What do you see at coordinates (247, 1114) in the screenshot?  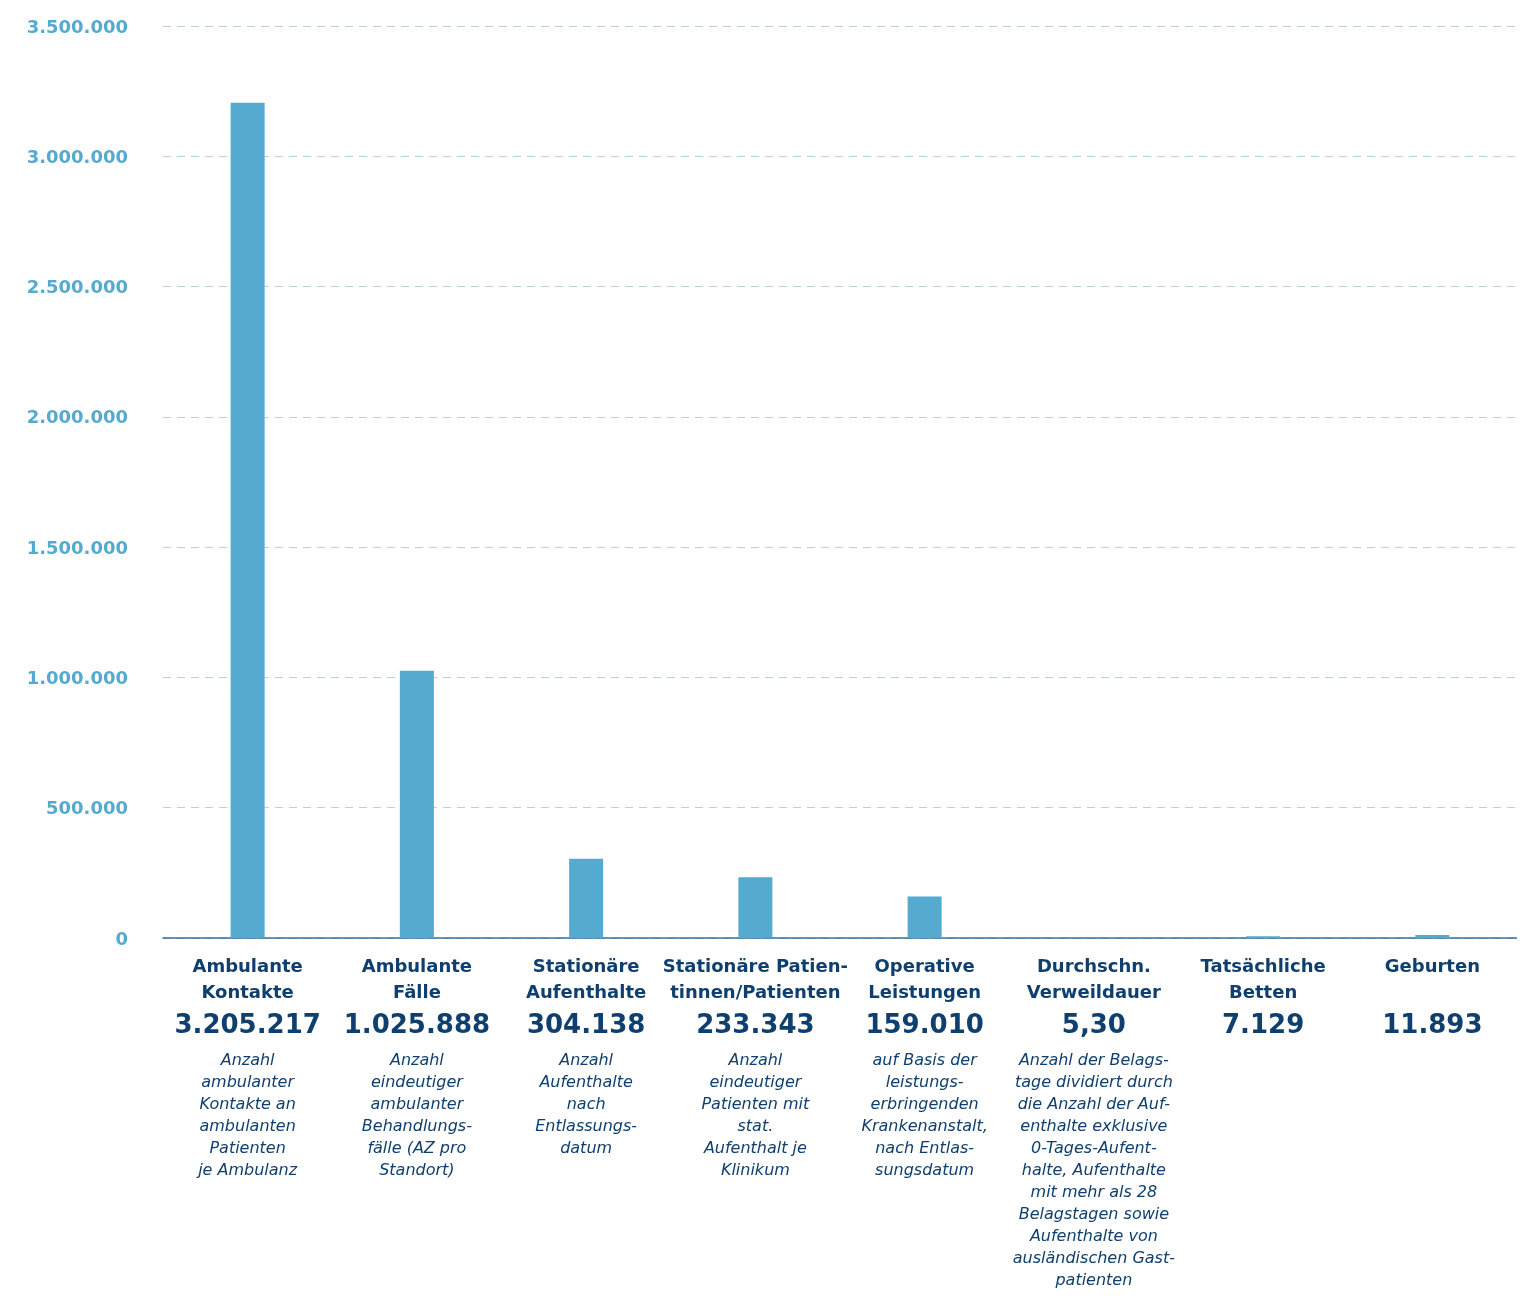 I see `text: Anzahl ambulanter Kontakte an ambulanten Patienten je Ambulanz` at bounding box center [247, 1114].